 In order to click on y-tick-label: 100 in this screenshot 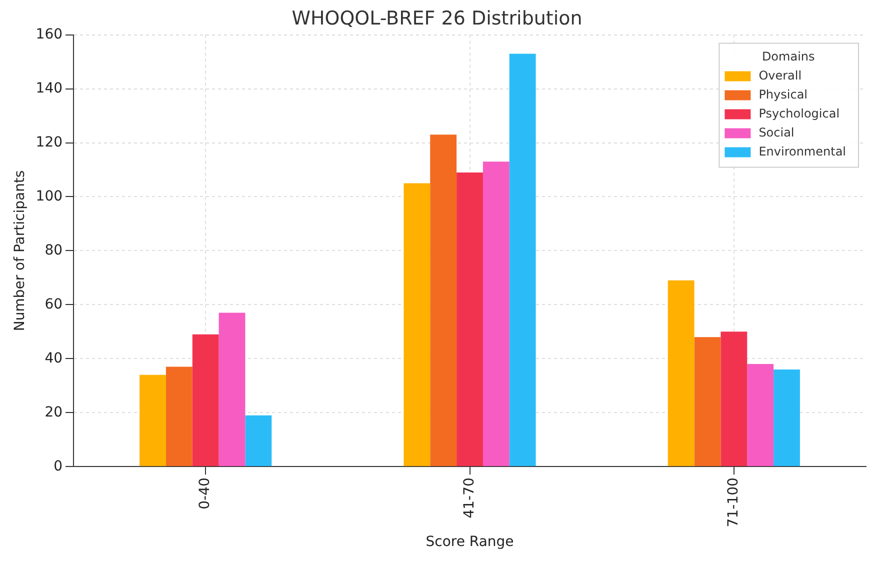, I will do `click(49, 196)`.